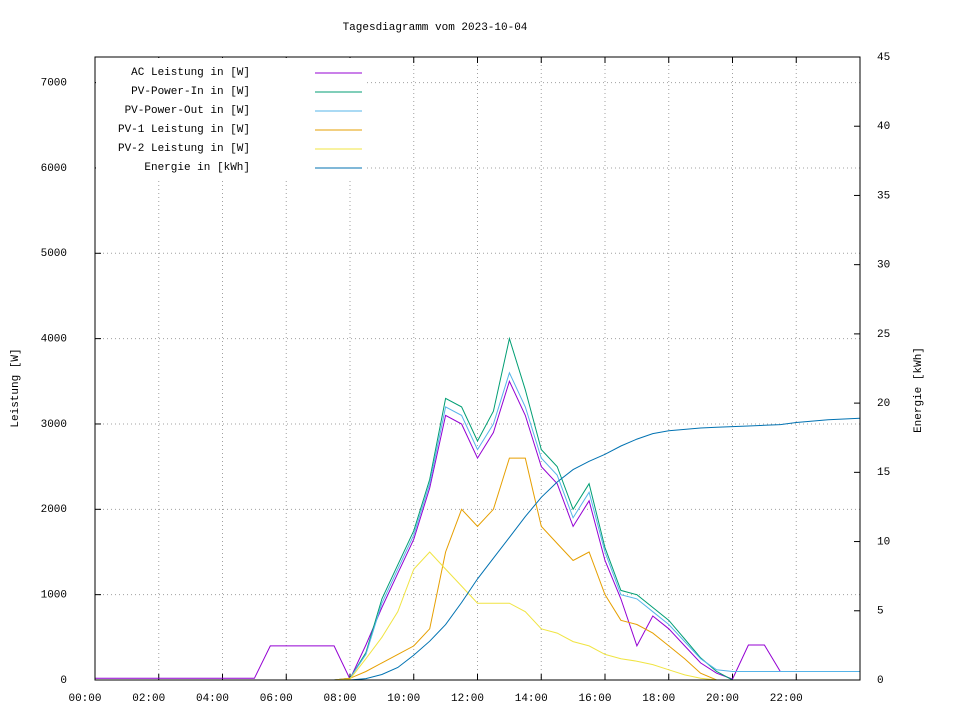 The image size is (960, 720). Describe the element at coordinates (190, 92) in the screenshot. I see `legend-label: PV-Power-In in [W]` at that location.